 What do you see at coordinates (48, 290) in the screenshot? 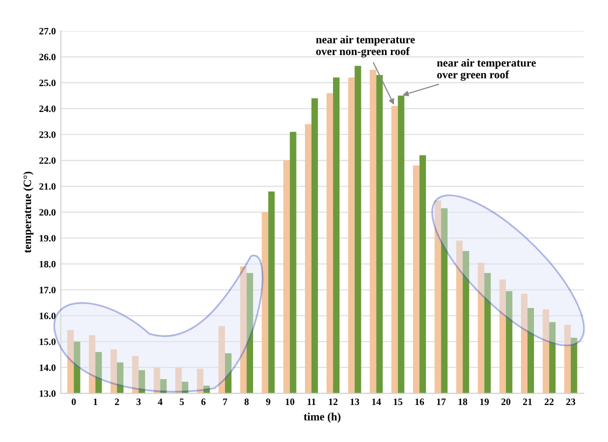
I see `y-tick-label: 17.0` at bounding box center [48, 290].